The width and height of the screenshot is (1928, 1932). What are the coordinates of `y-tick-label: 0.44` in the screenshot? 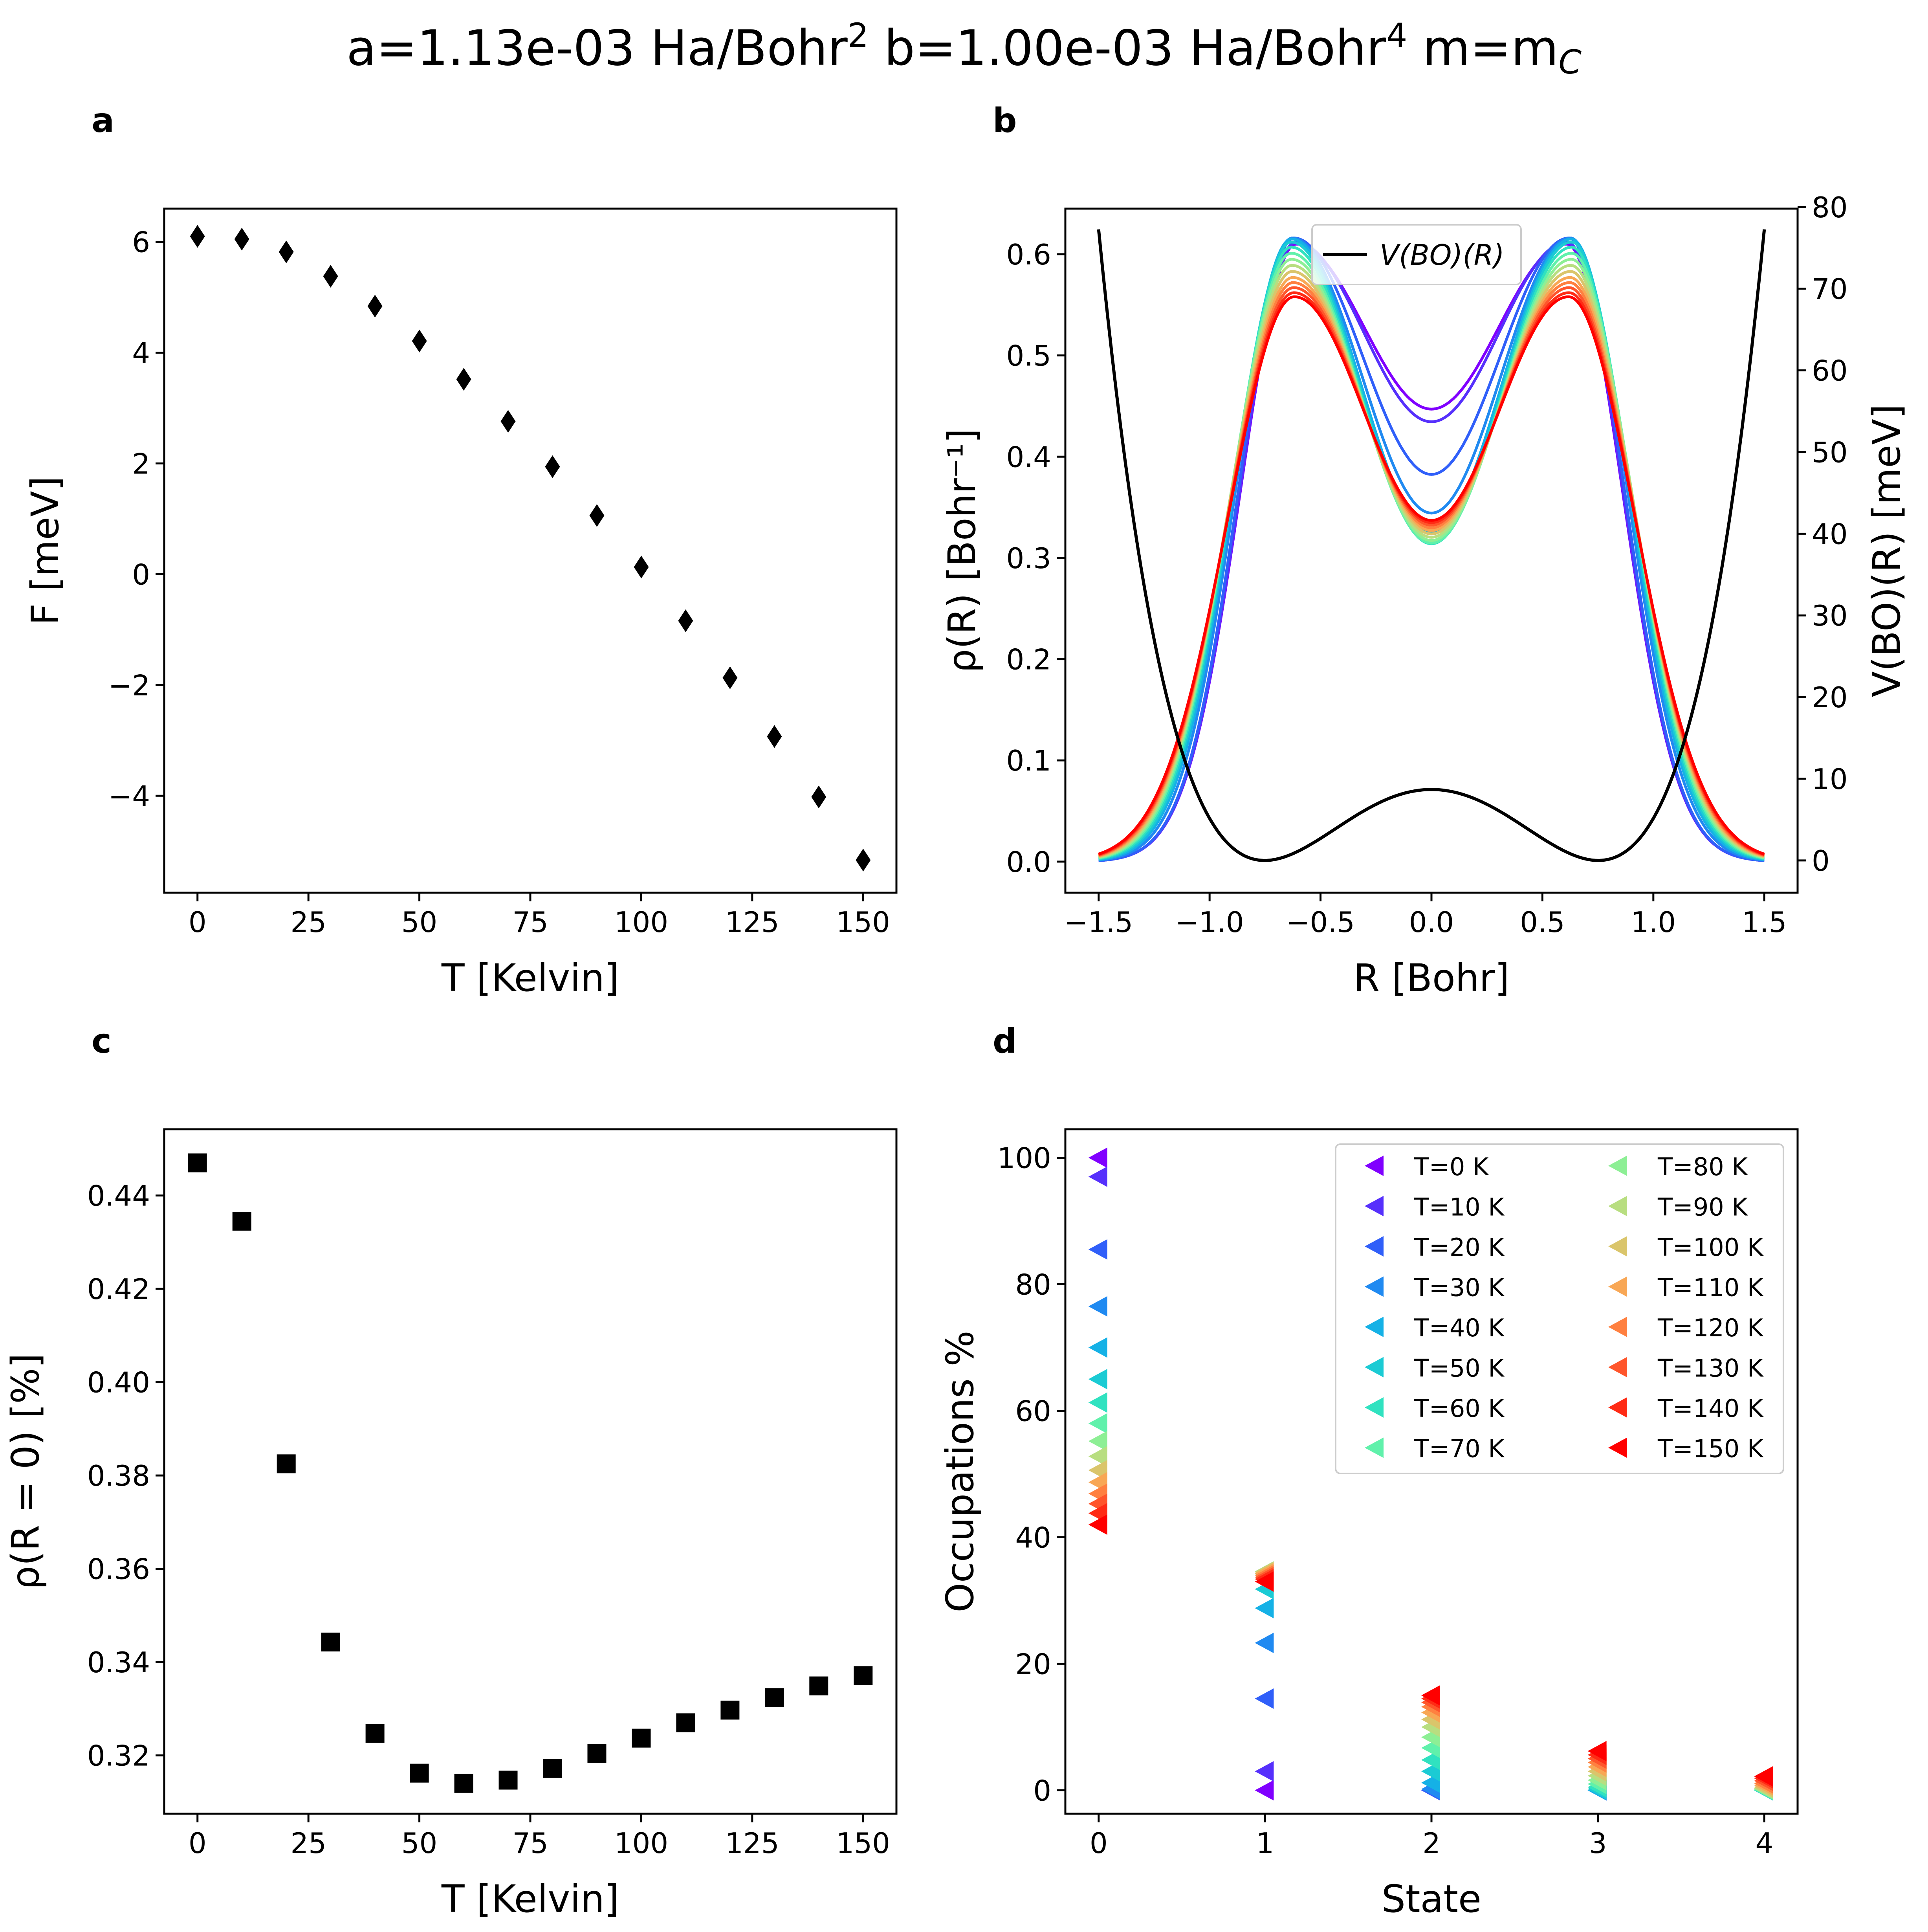 It's located at (118, 1196).